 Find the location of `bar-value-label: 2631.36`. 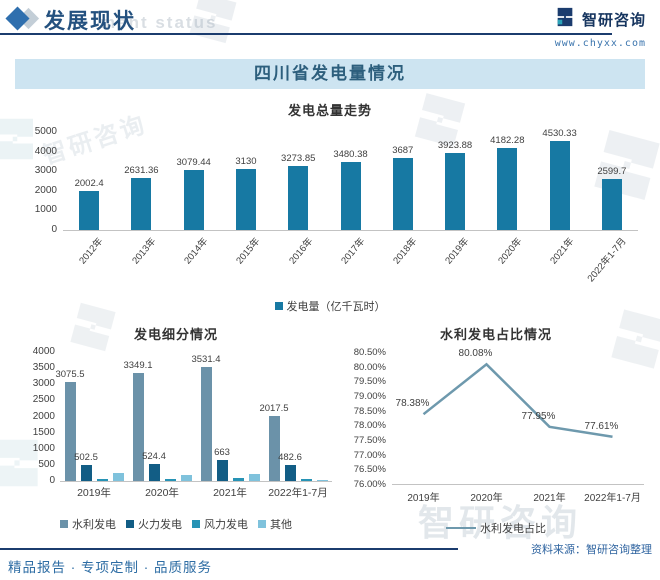

bar-value-label: 2631.36 is located at coordinates (141, 171).